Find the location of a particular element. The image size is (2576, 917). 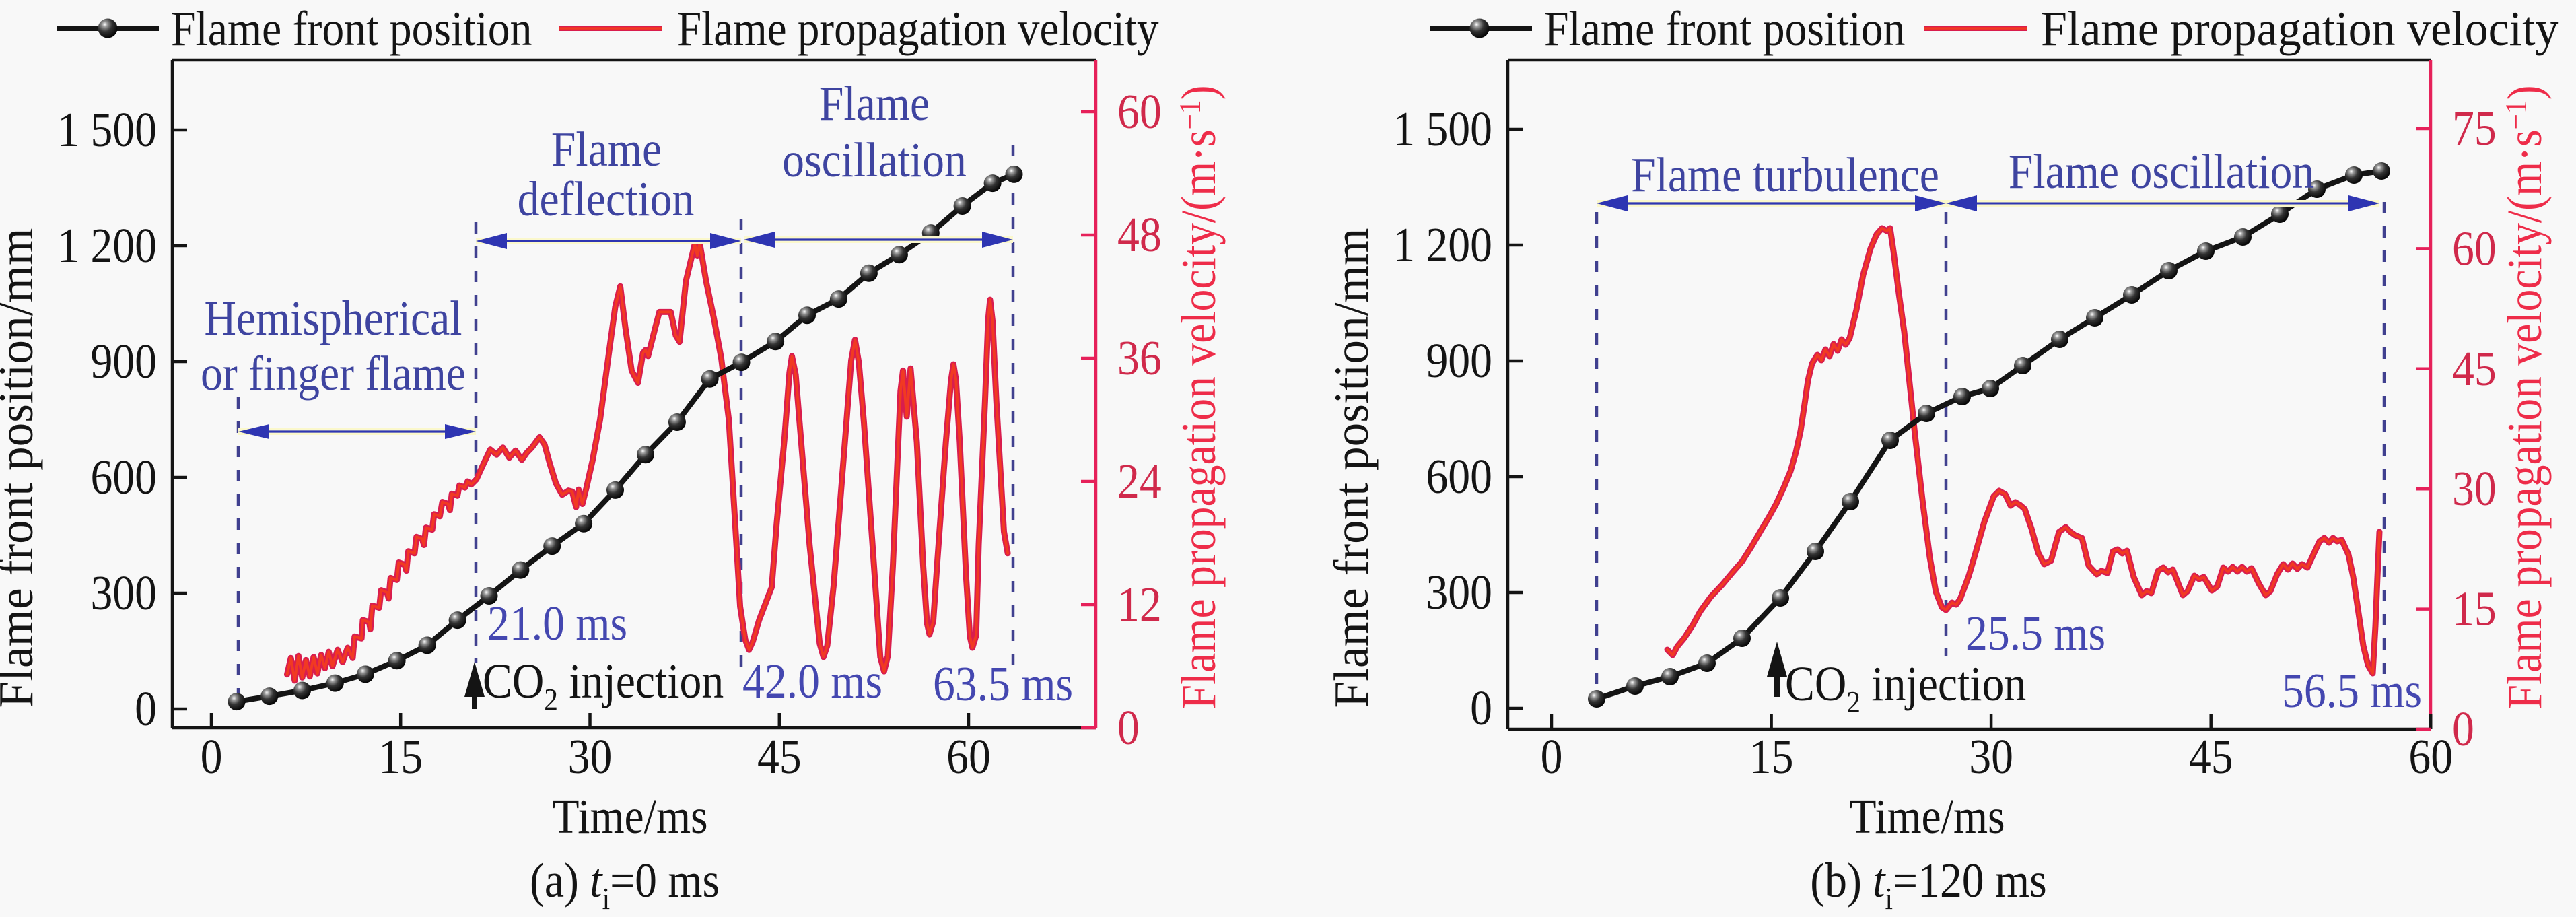

svg-text: Flame turbulence is located at coordinates (1785, 175).